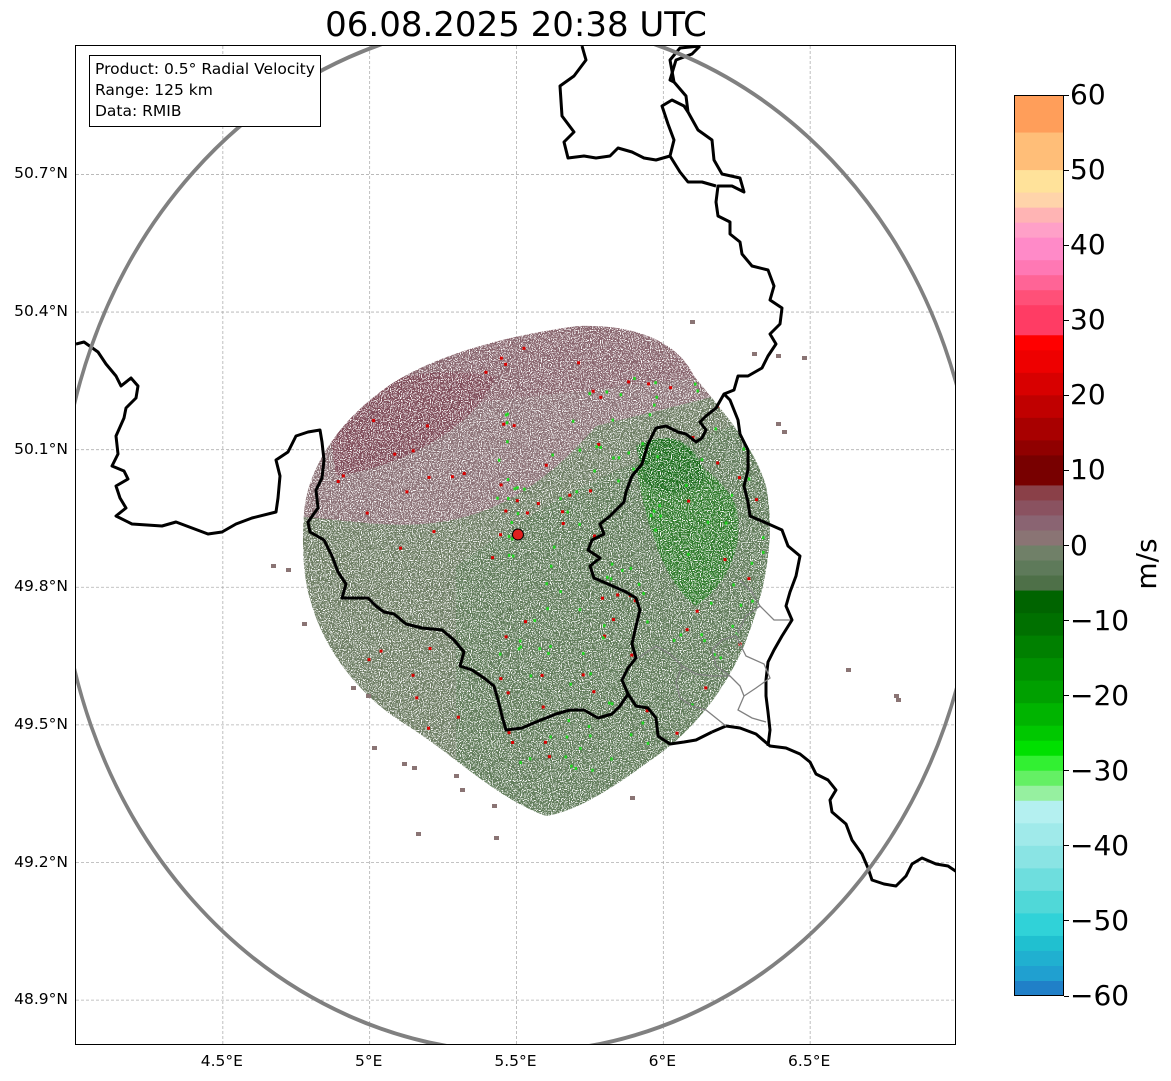 This screenshot has width=1171, height=1081. What do you see at coordinates (517, 534) in the screenshot?
I see `radar-site-marker` at bounding box center [517, 534].